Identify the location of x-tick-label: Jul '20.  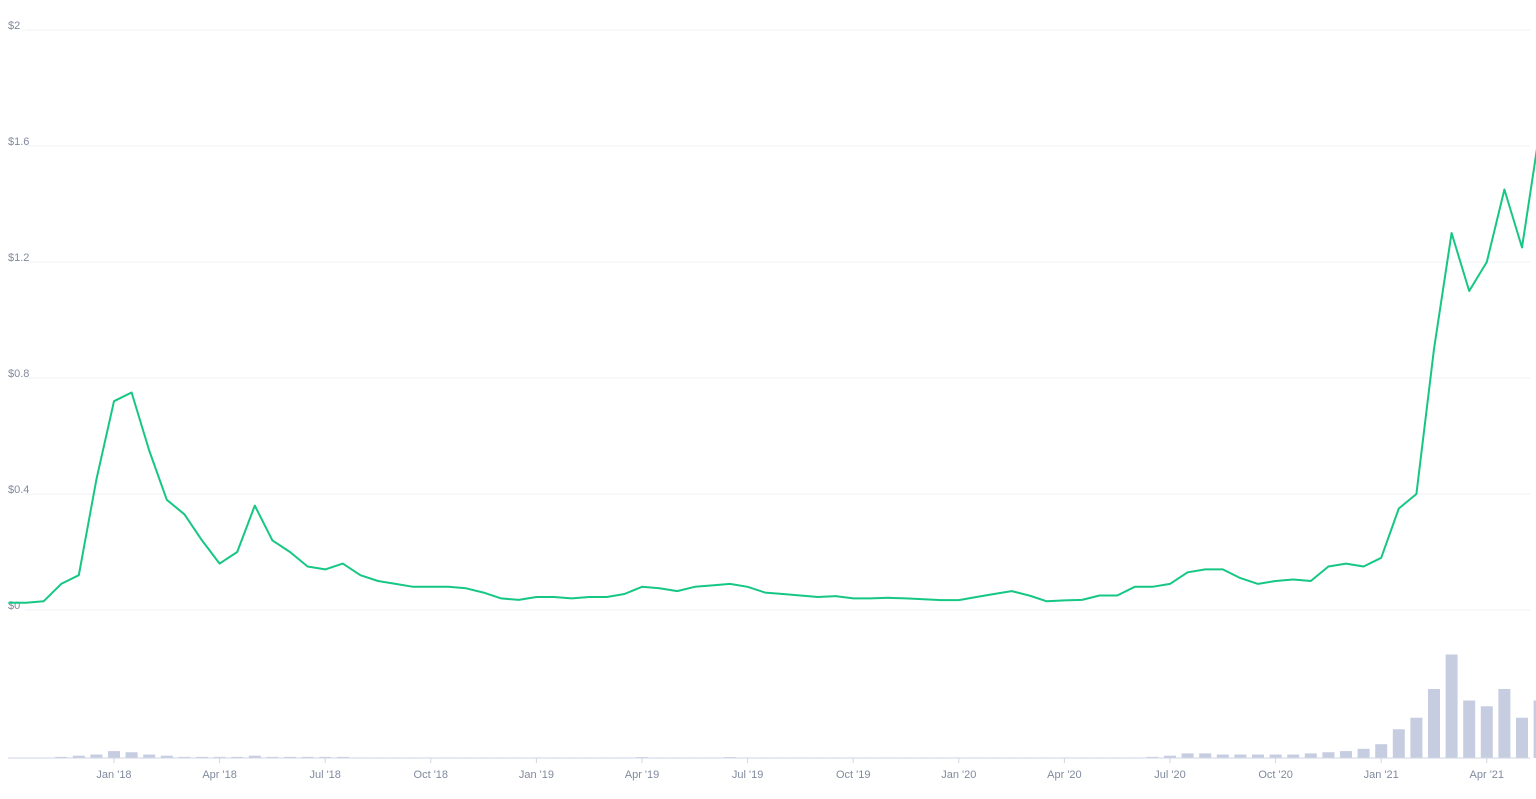
(1169, 775).